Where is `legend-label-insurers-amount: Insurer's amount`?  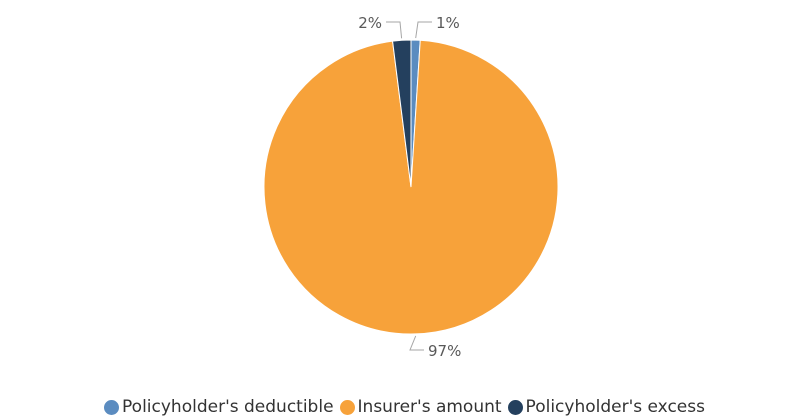 legend-label-insurers-amount: Insurer's amount is located at coordinates (429, 407).